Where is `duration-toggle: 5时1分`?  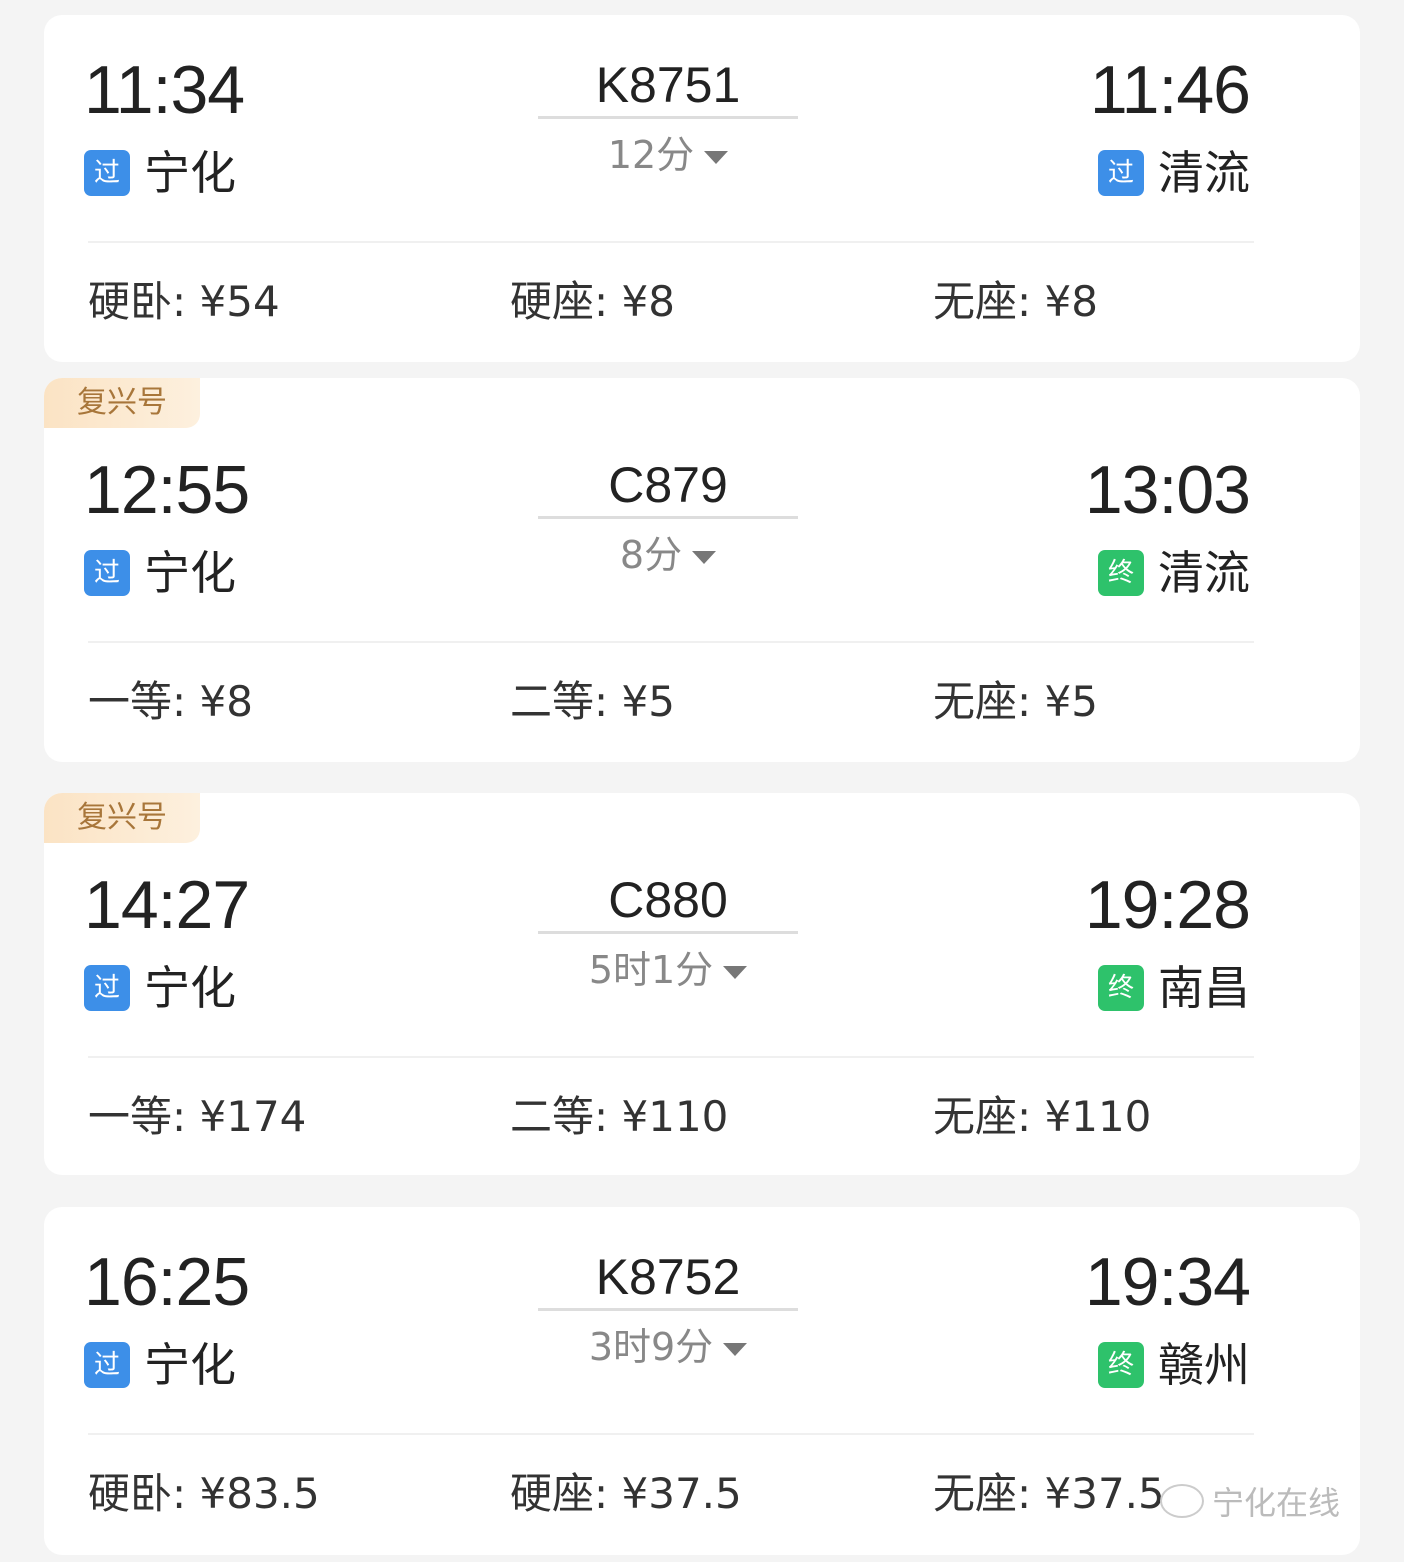 duration-toggle: 5时1分 is located at coordinates (668, 970).